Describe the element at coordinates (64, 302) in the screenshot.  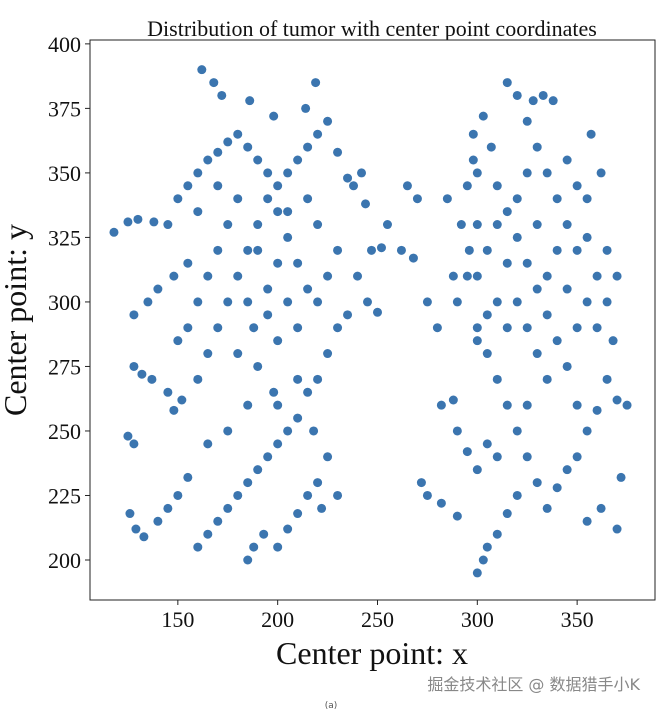
I see `y-tick-label: 300` at that location.